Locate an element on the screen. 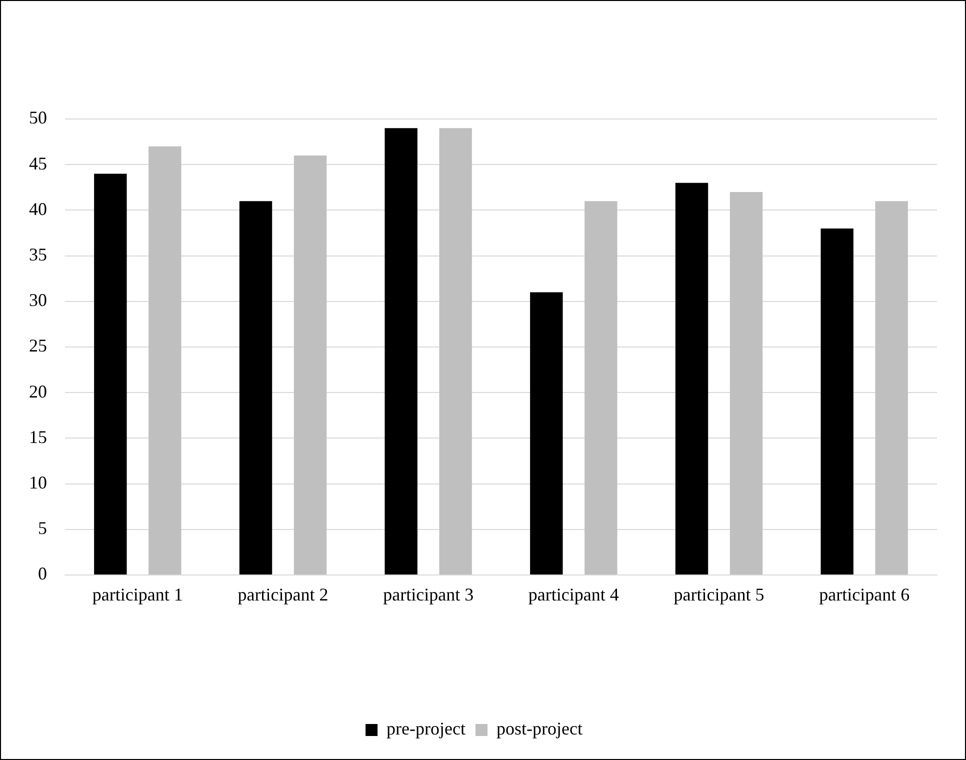 The width and height of the screenshot is (966, 760). x-tick-label: participant 2 is located at coordinates (283, 594).